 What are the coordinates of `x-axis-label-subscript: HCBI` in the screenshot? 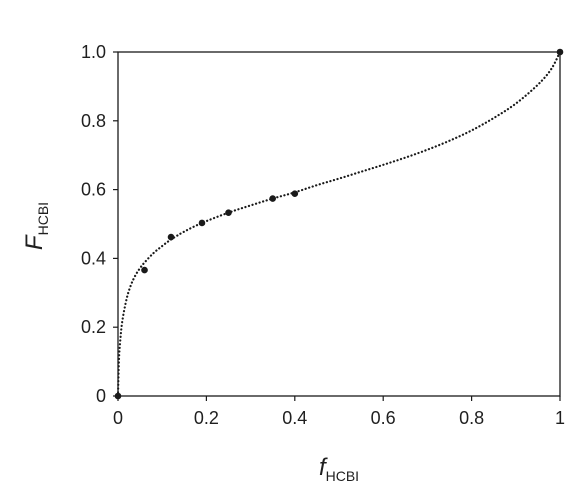 It's located at (342, 476).